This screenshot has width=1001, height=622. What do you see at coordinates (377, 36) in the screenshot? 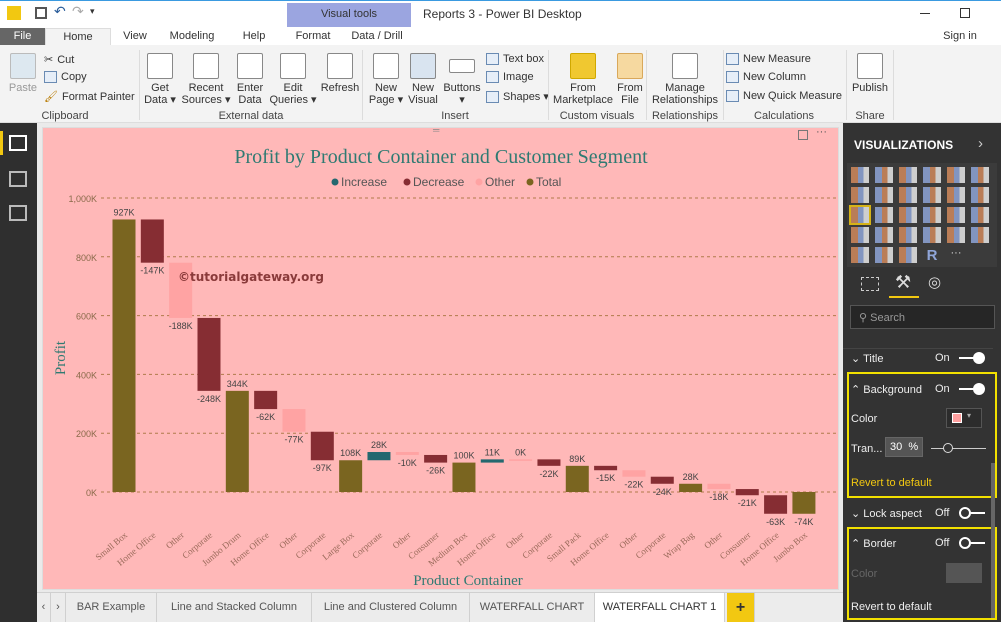
I see `tab-data-drill: Data / Drill` at bounding box center [377, 36].